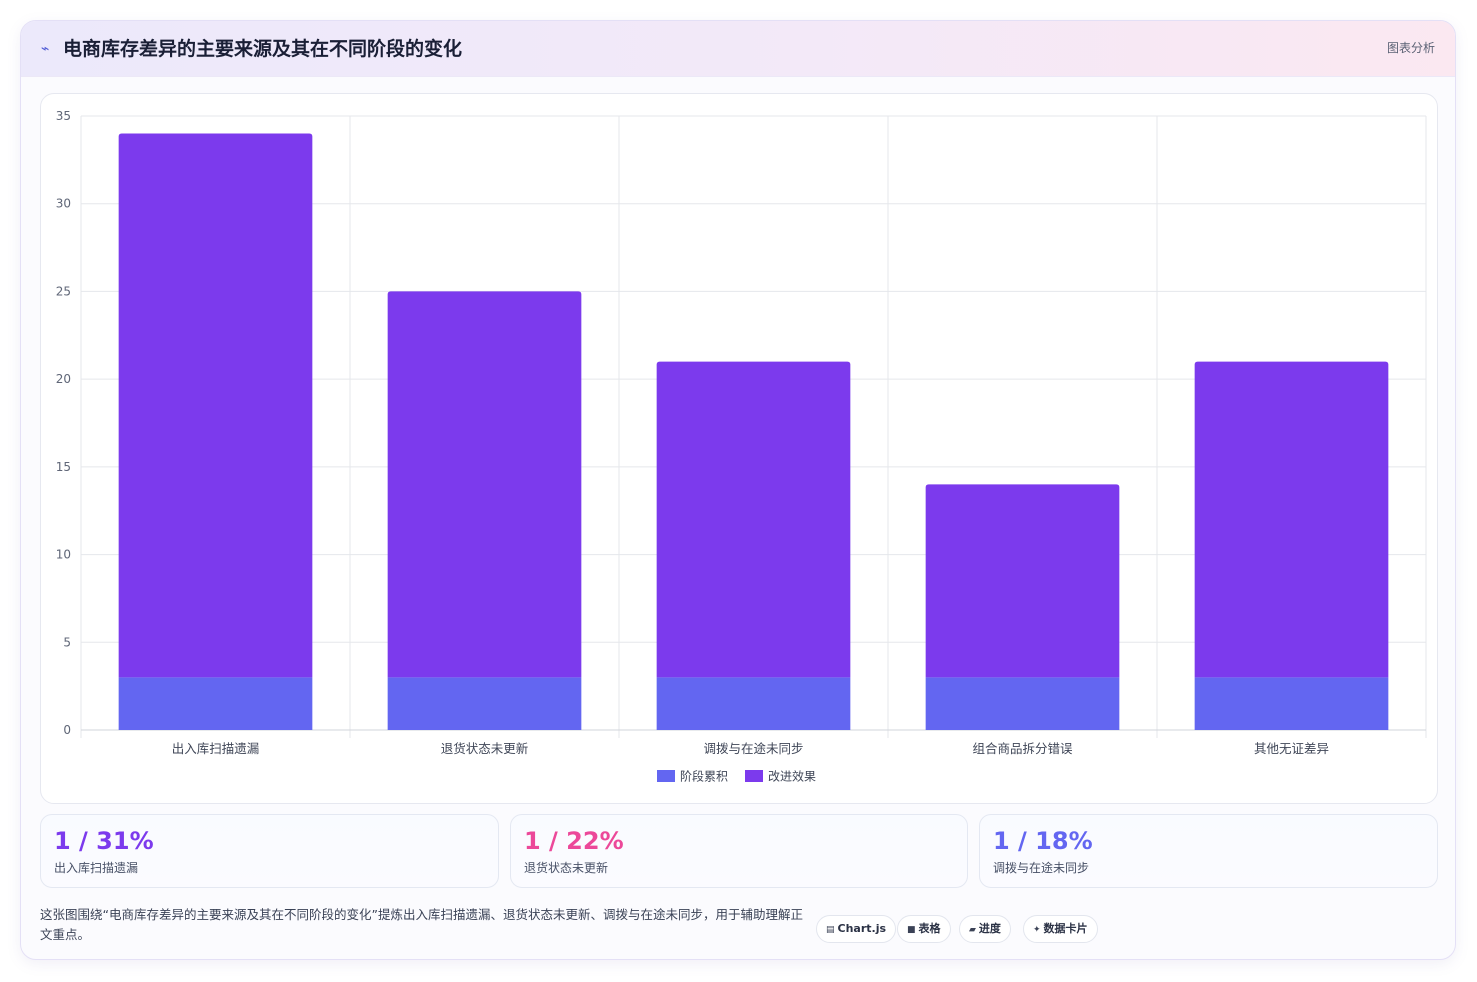  Describe the element at coordinates (753, 748) in the screenshot. I see `x-tick-label: 调拨与在途未同步` at that location.